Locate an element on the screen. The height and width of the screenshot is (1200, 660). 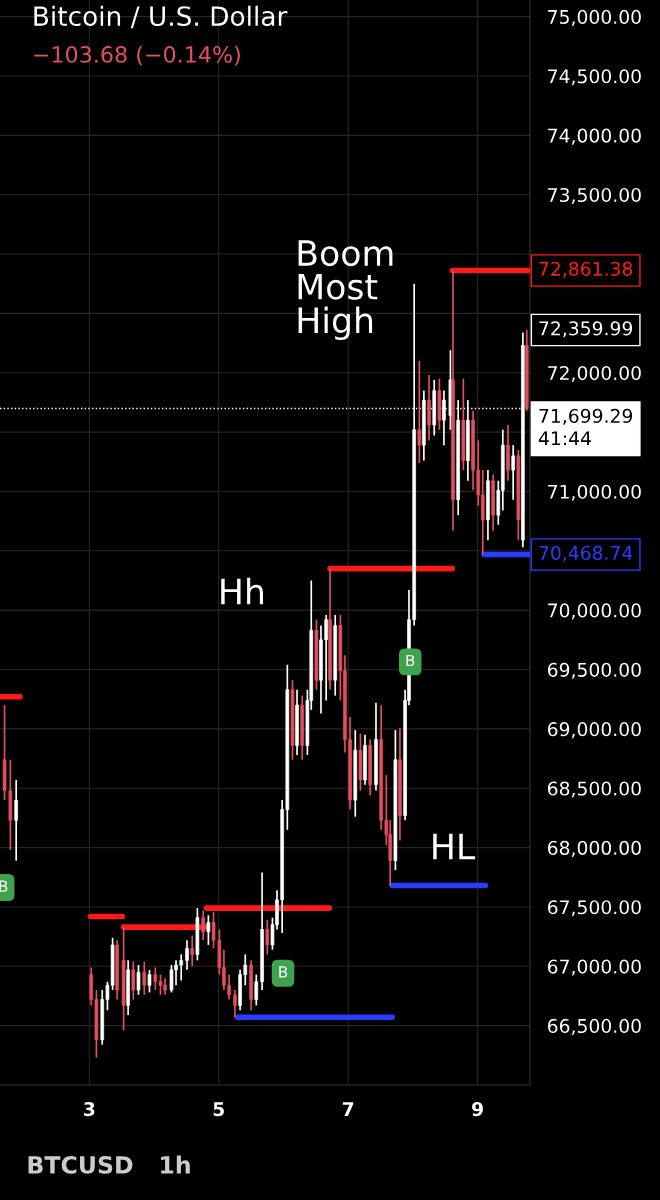
data-label: 70,468.74 is located at coordinates (586, 553).